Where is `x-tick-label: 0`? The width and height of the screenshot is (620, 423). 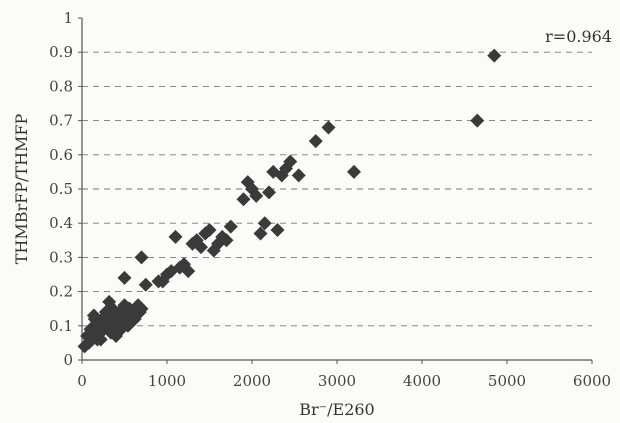 x-tick-label: 0 is located at coordinates (82, 381).